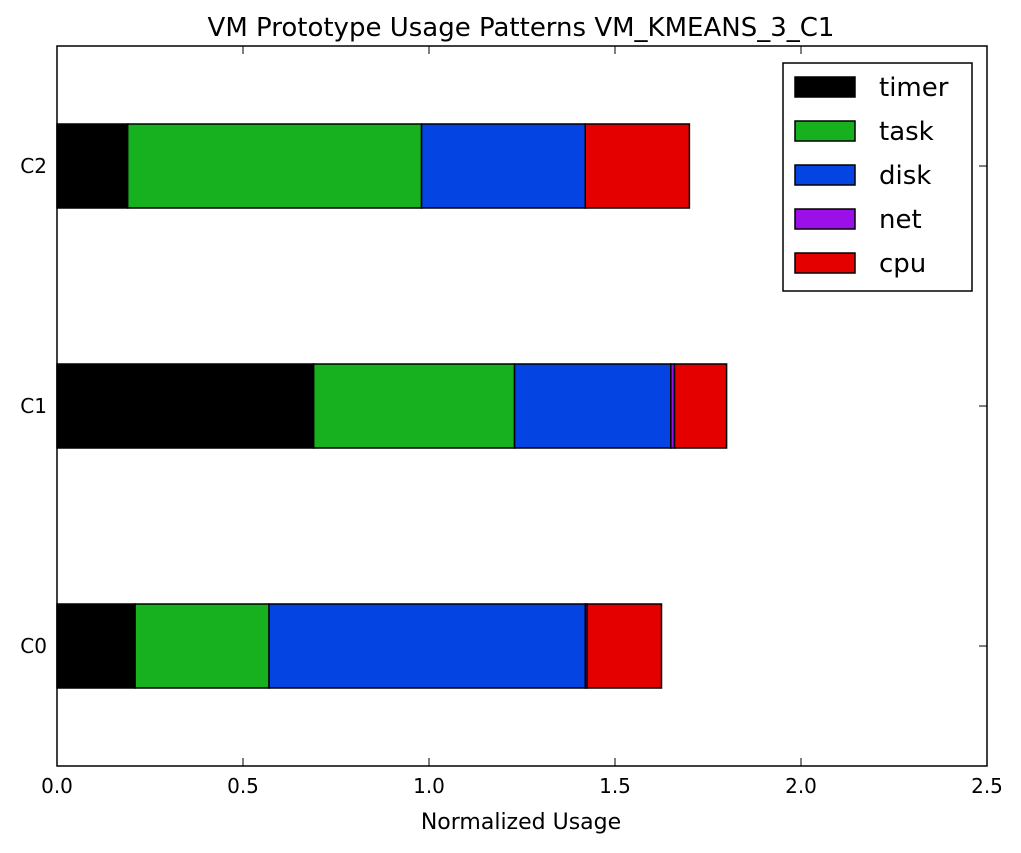 The width and height of the screenshot is (1021, 853). Describe the element at coordinates (57, 786) in the screenshot. I see `x-tick-label: 0.0` at that location.